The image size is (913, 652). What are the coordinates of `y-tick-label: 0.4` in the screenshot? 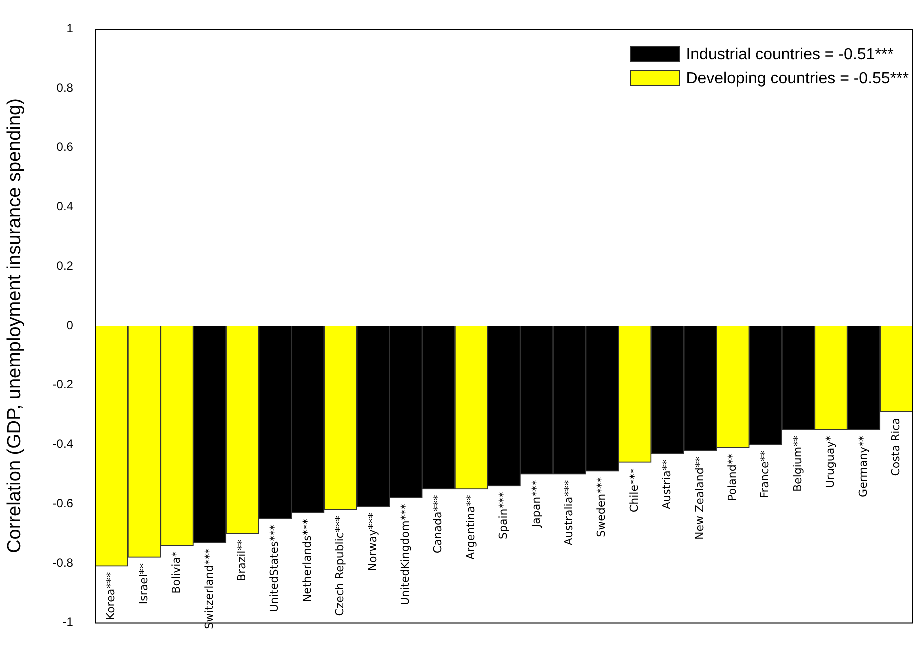 It's located at (65, 207).